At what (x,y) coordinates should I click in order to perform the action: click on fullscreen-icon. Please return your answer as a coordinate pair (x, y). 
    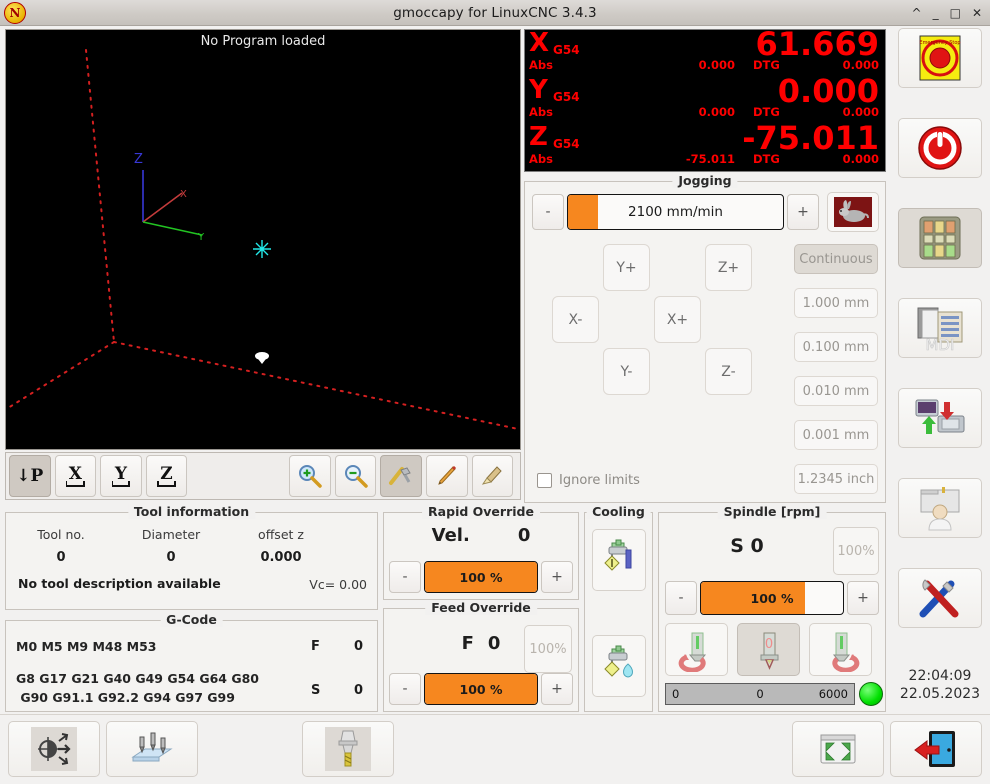
    Looking at the image, I should click on (838, 749).